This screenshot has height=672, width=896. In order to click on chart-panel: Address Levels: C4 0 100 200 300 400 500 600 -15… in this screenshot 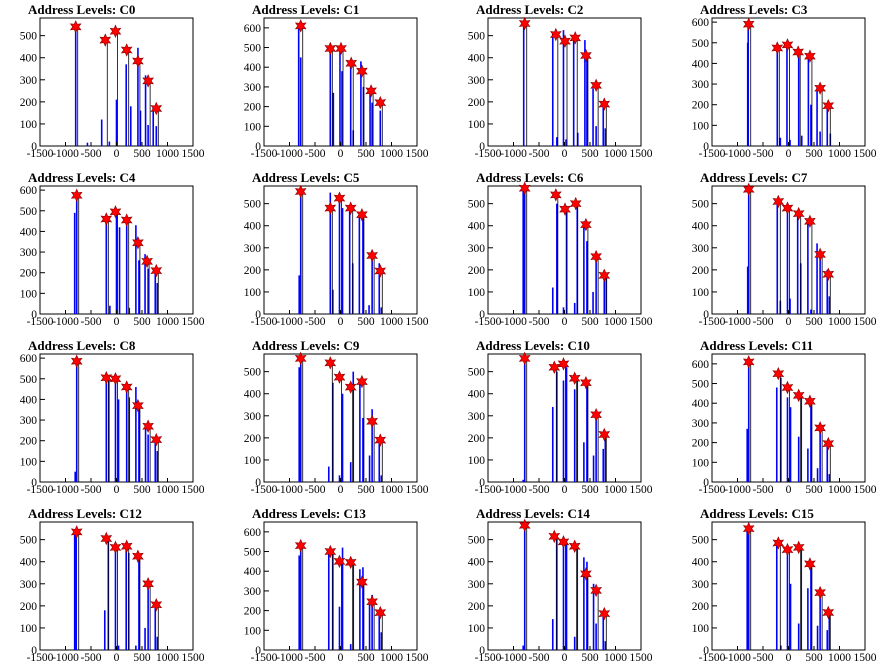, I will do `click(112, 252)`.